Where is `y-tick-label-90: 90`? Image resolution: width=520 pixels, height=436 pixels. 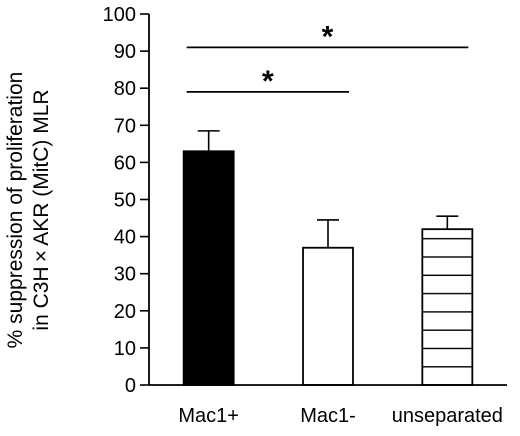
y-tick-label-90: 90 is located at coordinates (125, 52).